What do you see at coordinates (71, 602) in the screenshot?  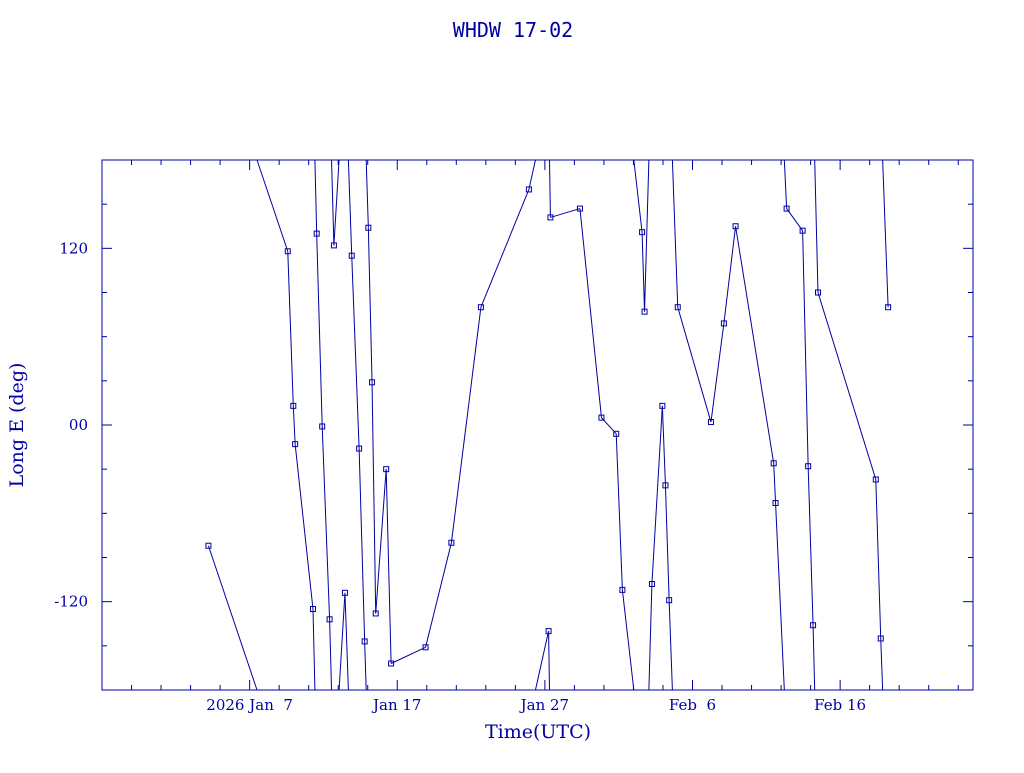 I see `y-tick-label: -120` at bounding box center [71, 602].